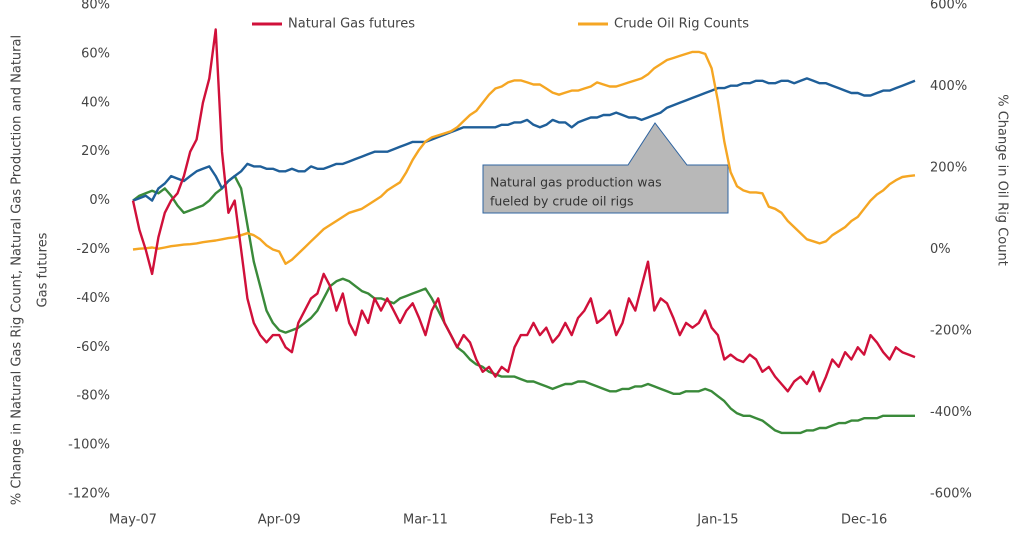 The width and height of the screenshot is (1024, 536). What do you see at coordinates (948, 86) in the screenshot?
I see `y2-tick-label: 400%` at bounding box center [948, 86].